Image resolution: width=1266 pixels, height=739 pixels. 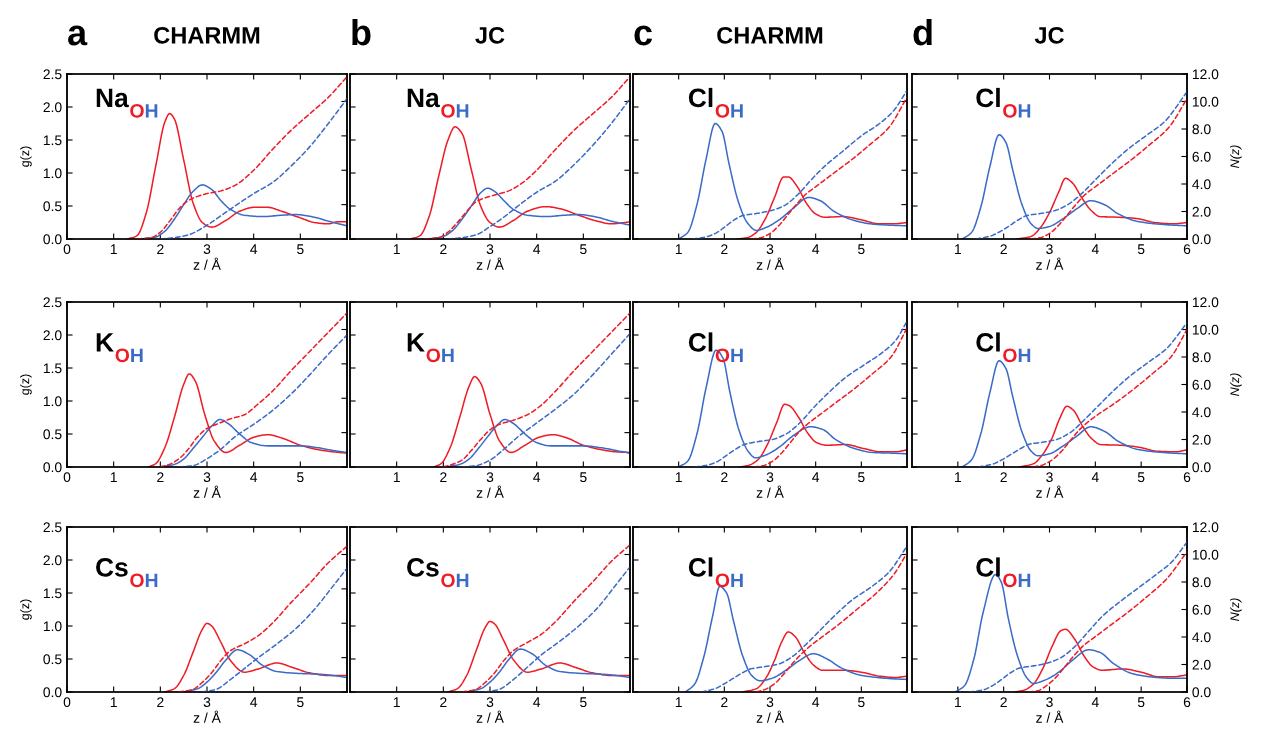 What do you see at coordinates (127, 103) in the screenshot?
I see `annotation: NaOH` at bounding box center [127, 103].